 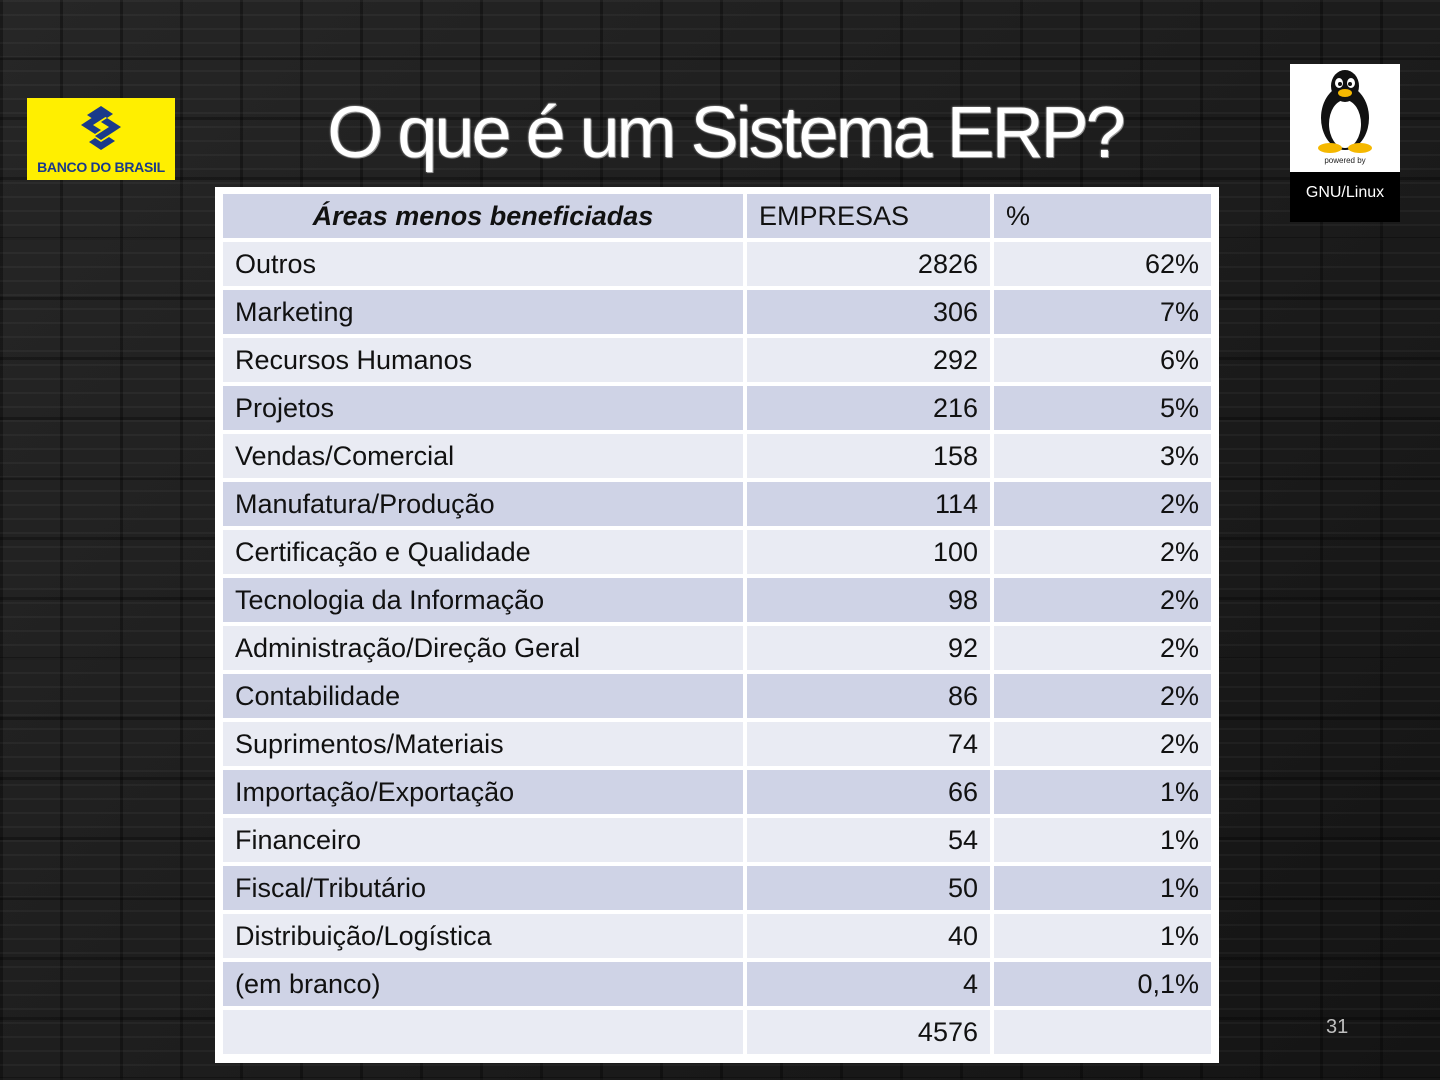 What do you see at coordinates (485, 698) in the screenshot?
I see `area-cell: Contabilidade` at bounding box center [485, 698].